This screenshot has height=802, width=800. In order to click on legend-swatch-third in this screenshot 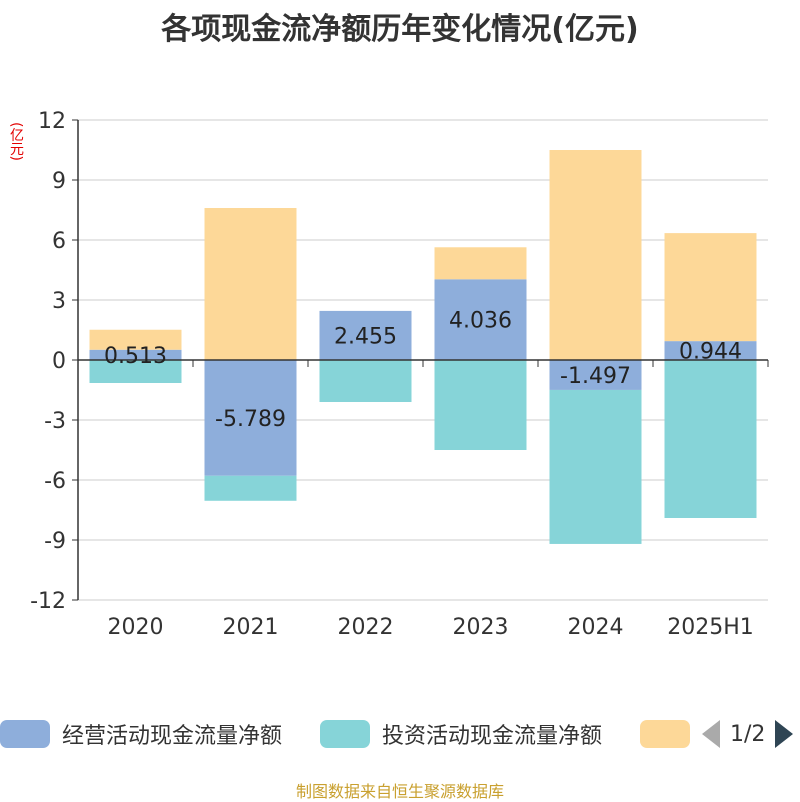, I will do `click(665, 734)`.